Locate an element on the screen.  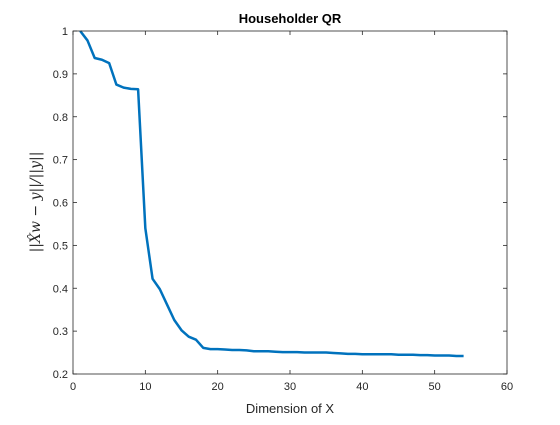
x-tick-label: 50 is located at coordinates (435, 387).